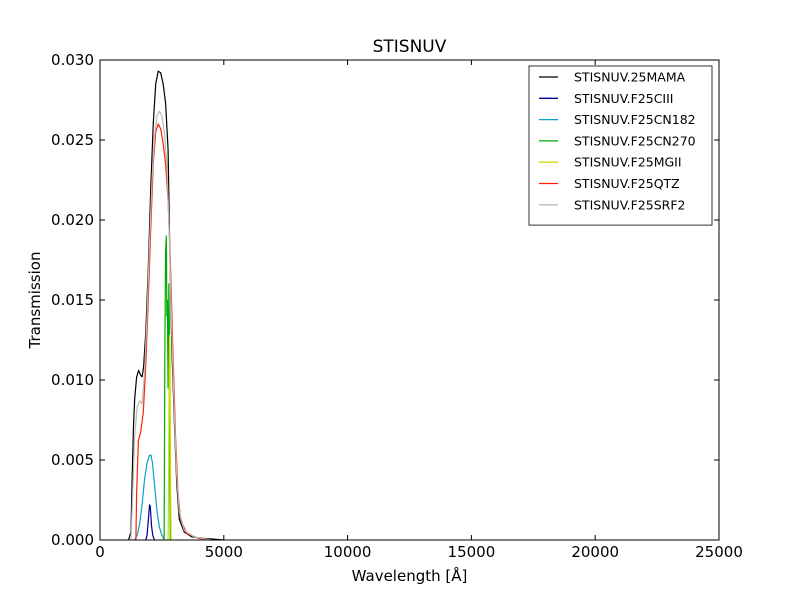  I want to click on x-tick-label: 20000, so click(595, 552).